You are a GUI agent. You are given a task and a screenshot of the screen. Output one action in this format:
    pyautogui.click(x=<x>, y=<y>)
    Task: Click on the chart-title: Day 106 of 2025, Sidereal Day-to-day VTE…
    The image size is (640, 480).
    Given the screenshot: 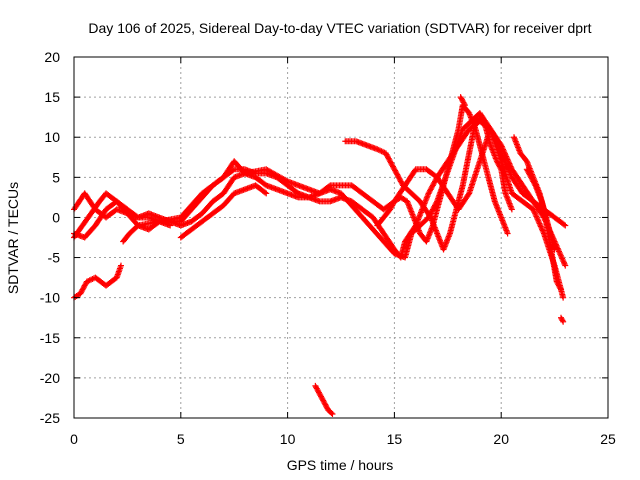 What is the action you would take?
    pyautogui.click(x=339, y=28)
    